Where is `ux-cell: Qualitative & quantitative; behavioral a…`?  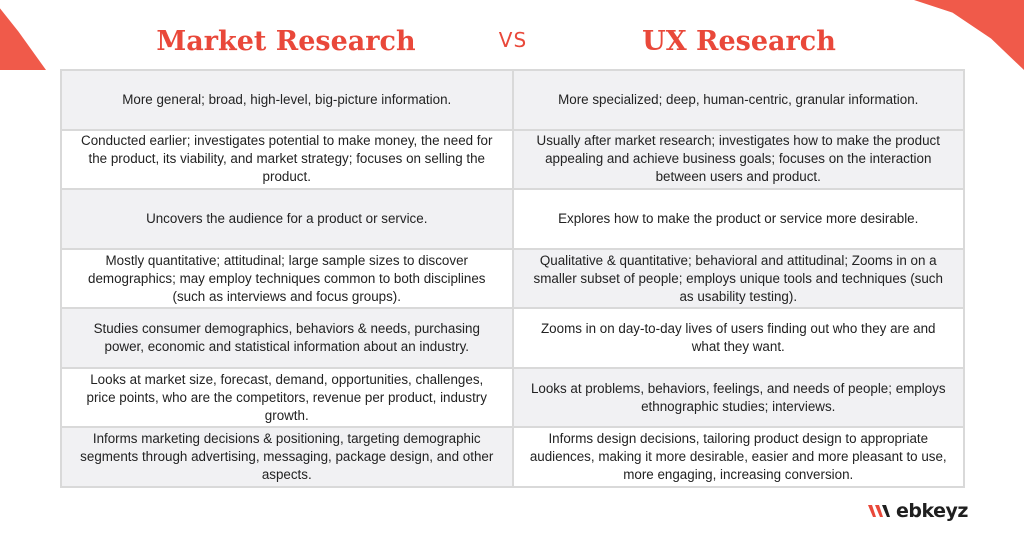 ux-cell: Qualitative & quantitative; behavioral a… is located at coordinates (738, 278).